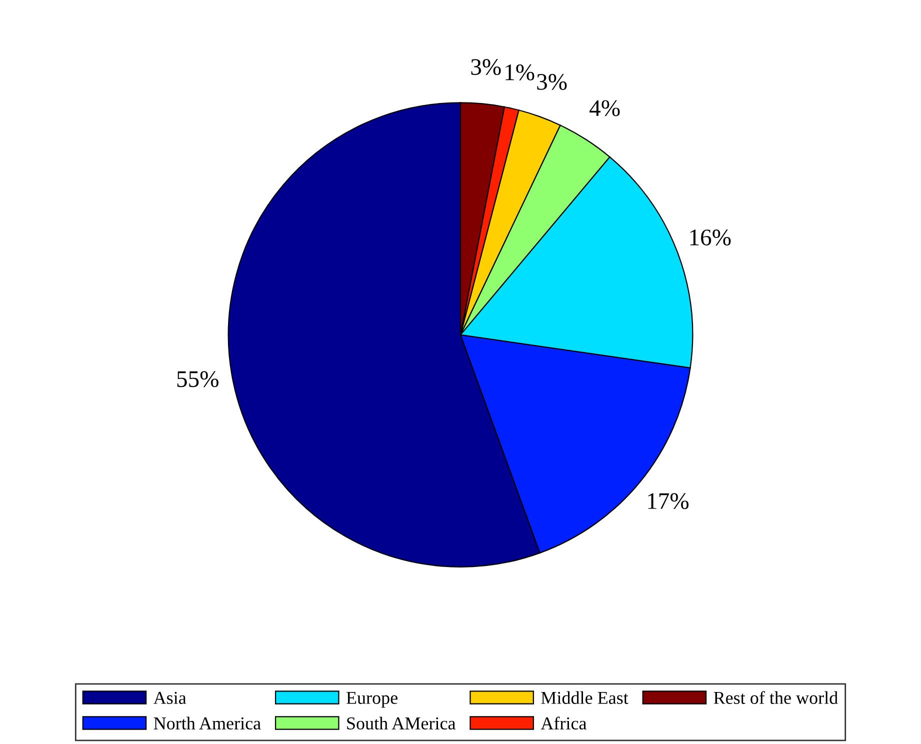  Describe the element at coordinates (710, 238) in the screenshot. I see `data-label: 16%` at that location.